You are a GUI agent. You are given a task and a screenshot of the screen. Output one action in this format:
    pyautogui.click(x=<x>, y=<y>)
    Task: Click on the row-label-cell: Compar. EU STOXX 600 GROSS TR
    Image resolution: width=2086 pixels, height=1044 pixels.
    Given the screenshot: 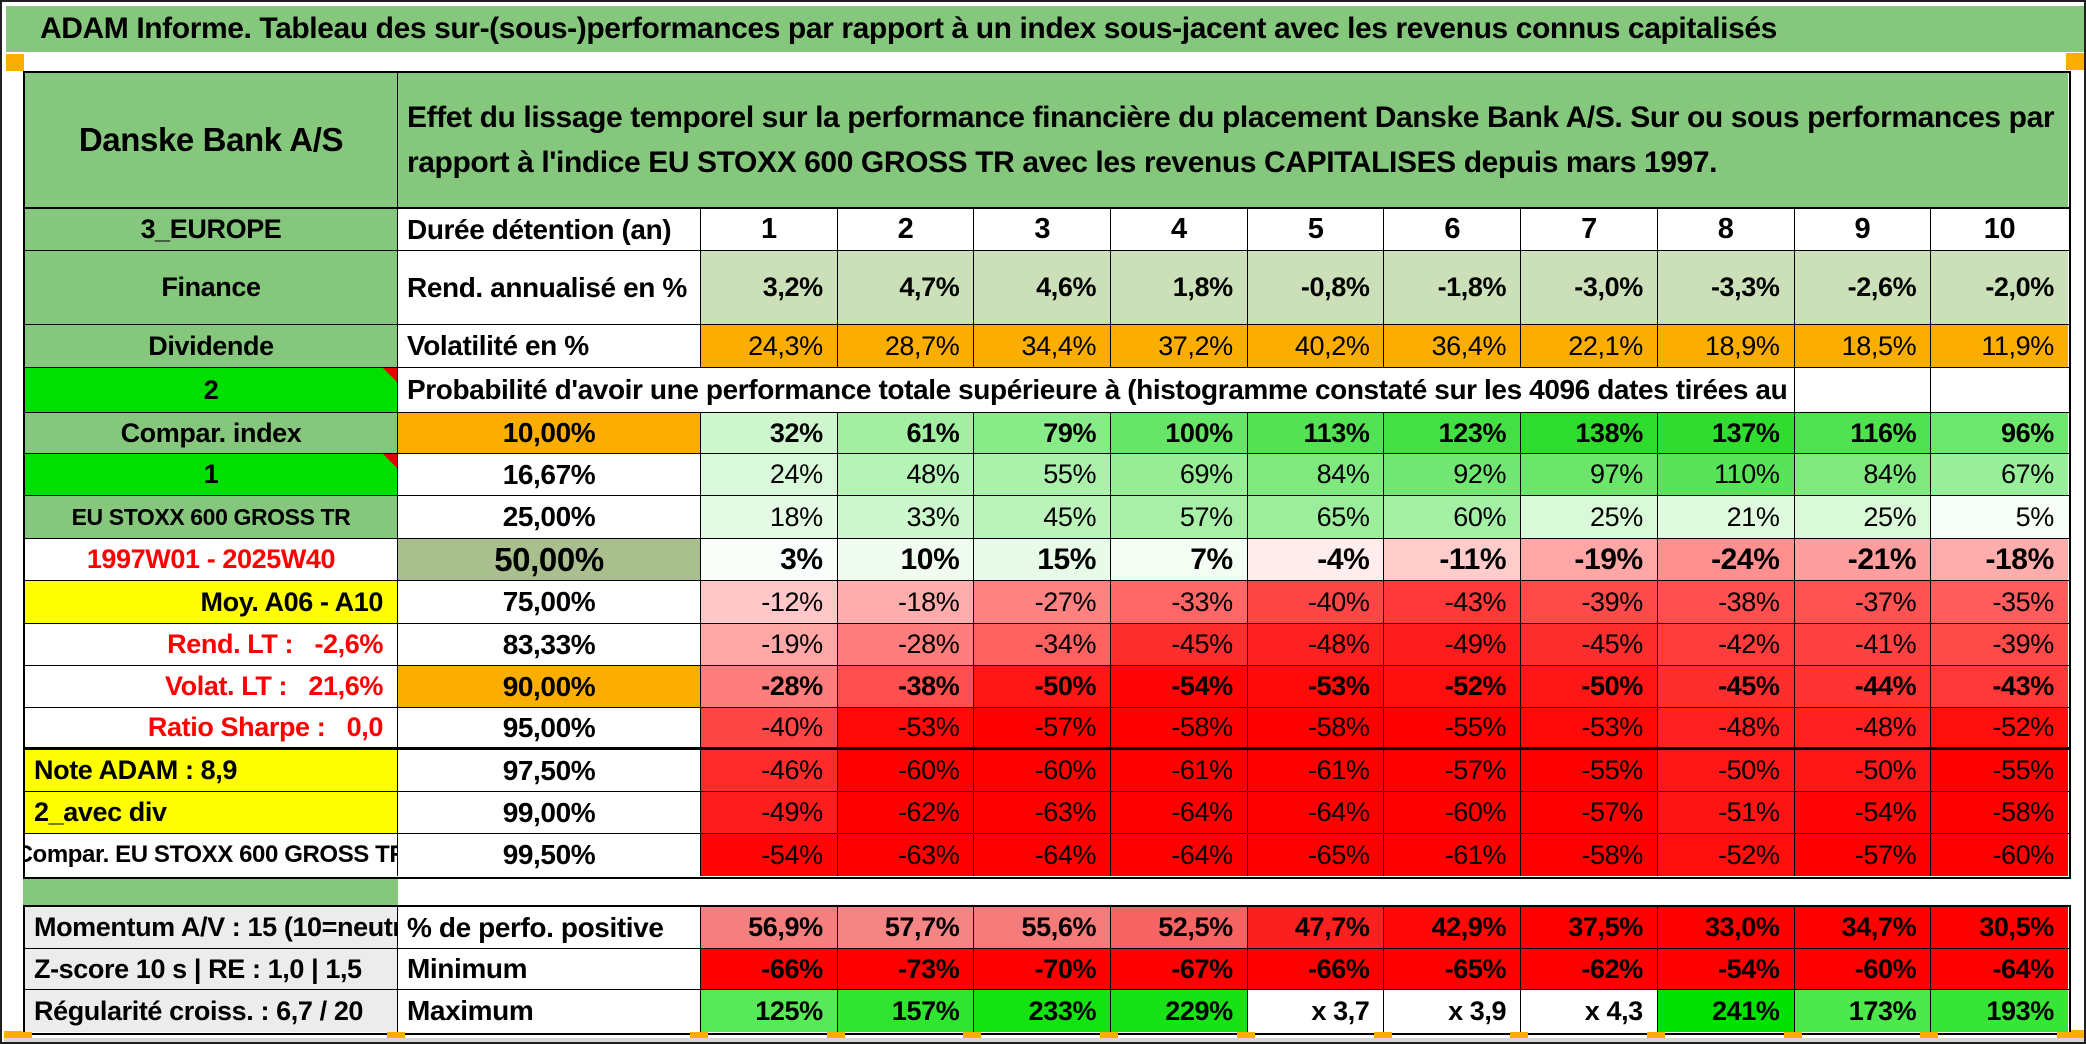 What is the action you would take?
    pyautogui.click(x=211, y=855)
    